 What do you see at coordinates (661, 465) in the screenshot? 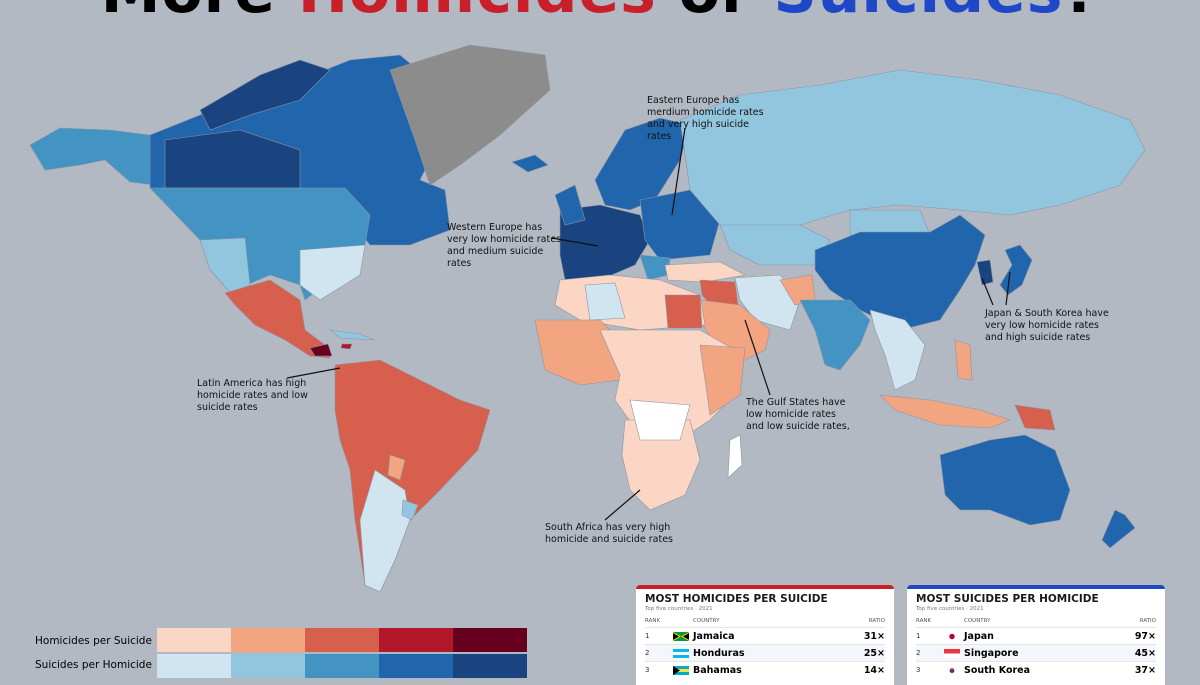
I see `region-southern-africa` at bounding box center [661, 465].